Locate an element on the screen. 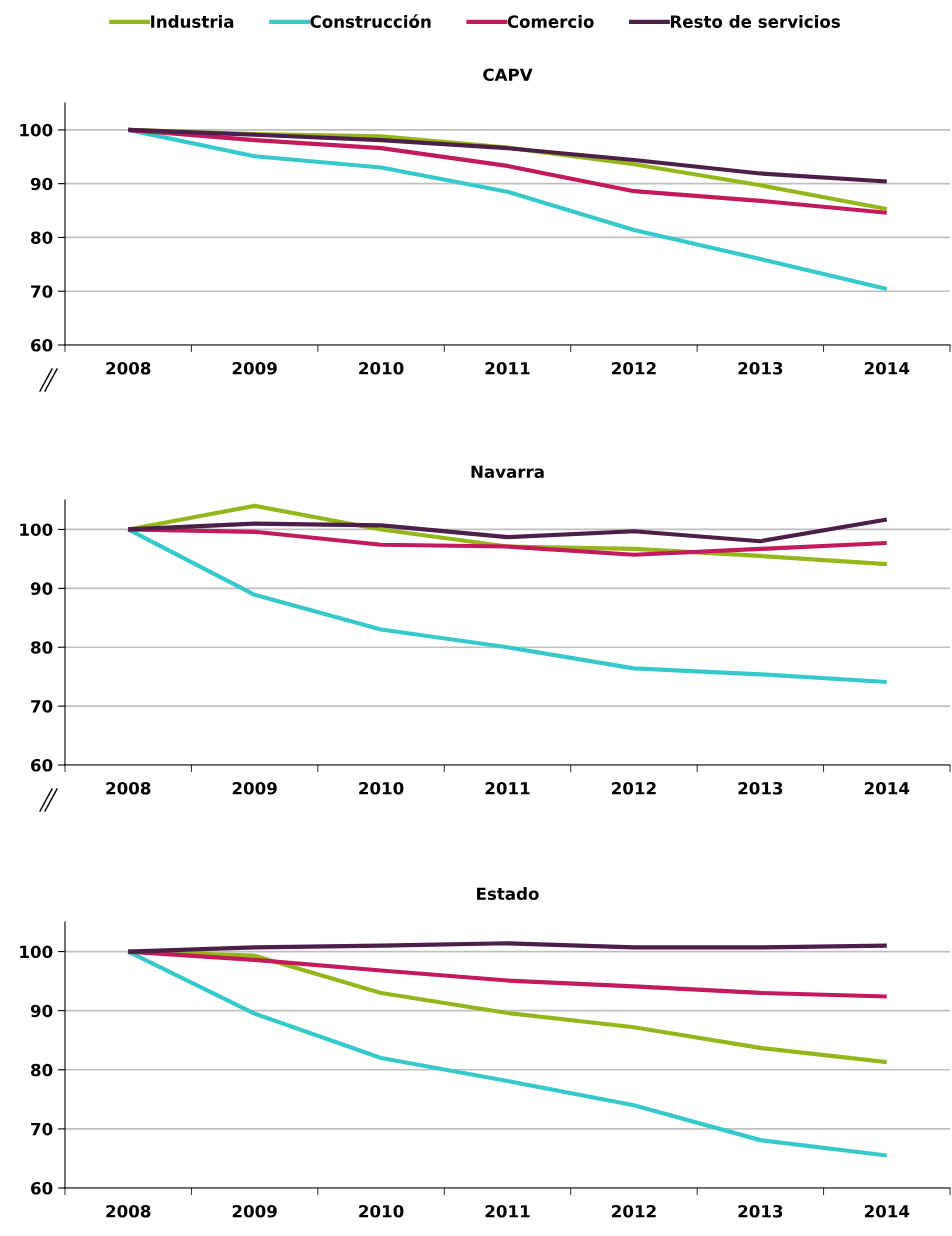  chart-title: Navarra is located at coordinates (507, 472).